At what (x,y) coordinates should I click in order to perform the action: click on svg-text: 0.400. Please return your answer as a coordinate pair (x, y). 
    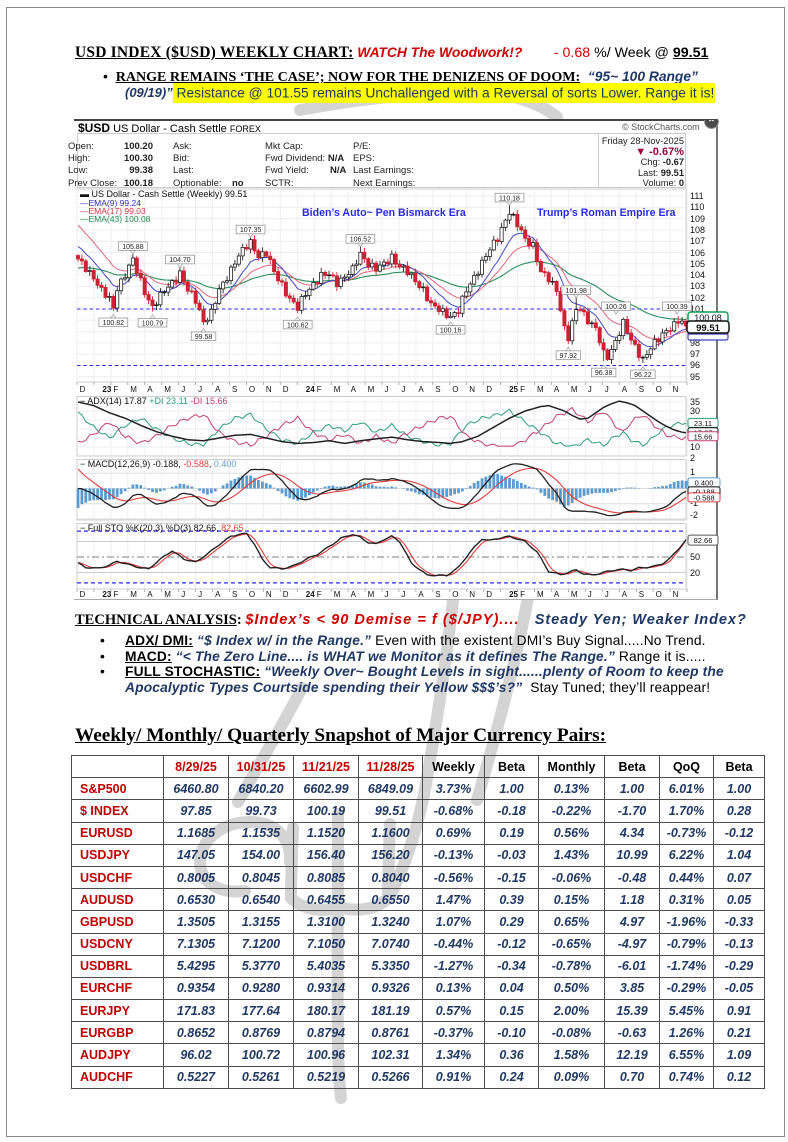
    Looking at the image, I should click on (704, 482).